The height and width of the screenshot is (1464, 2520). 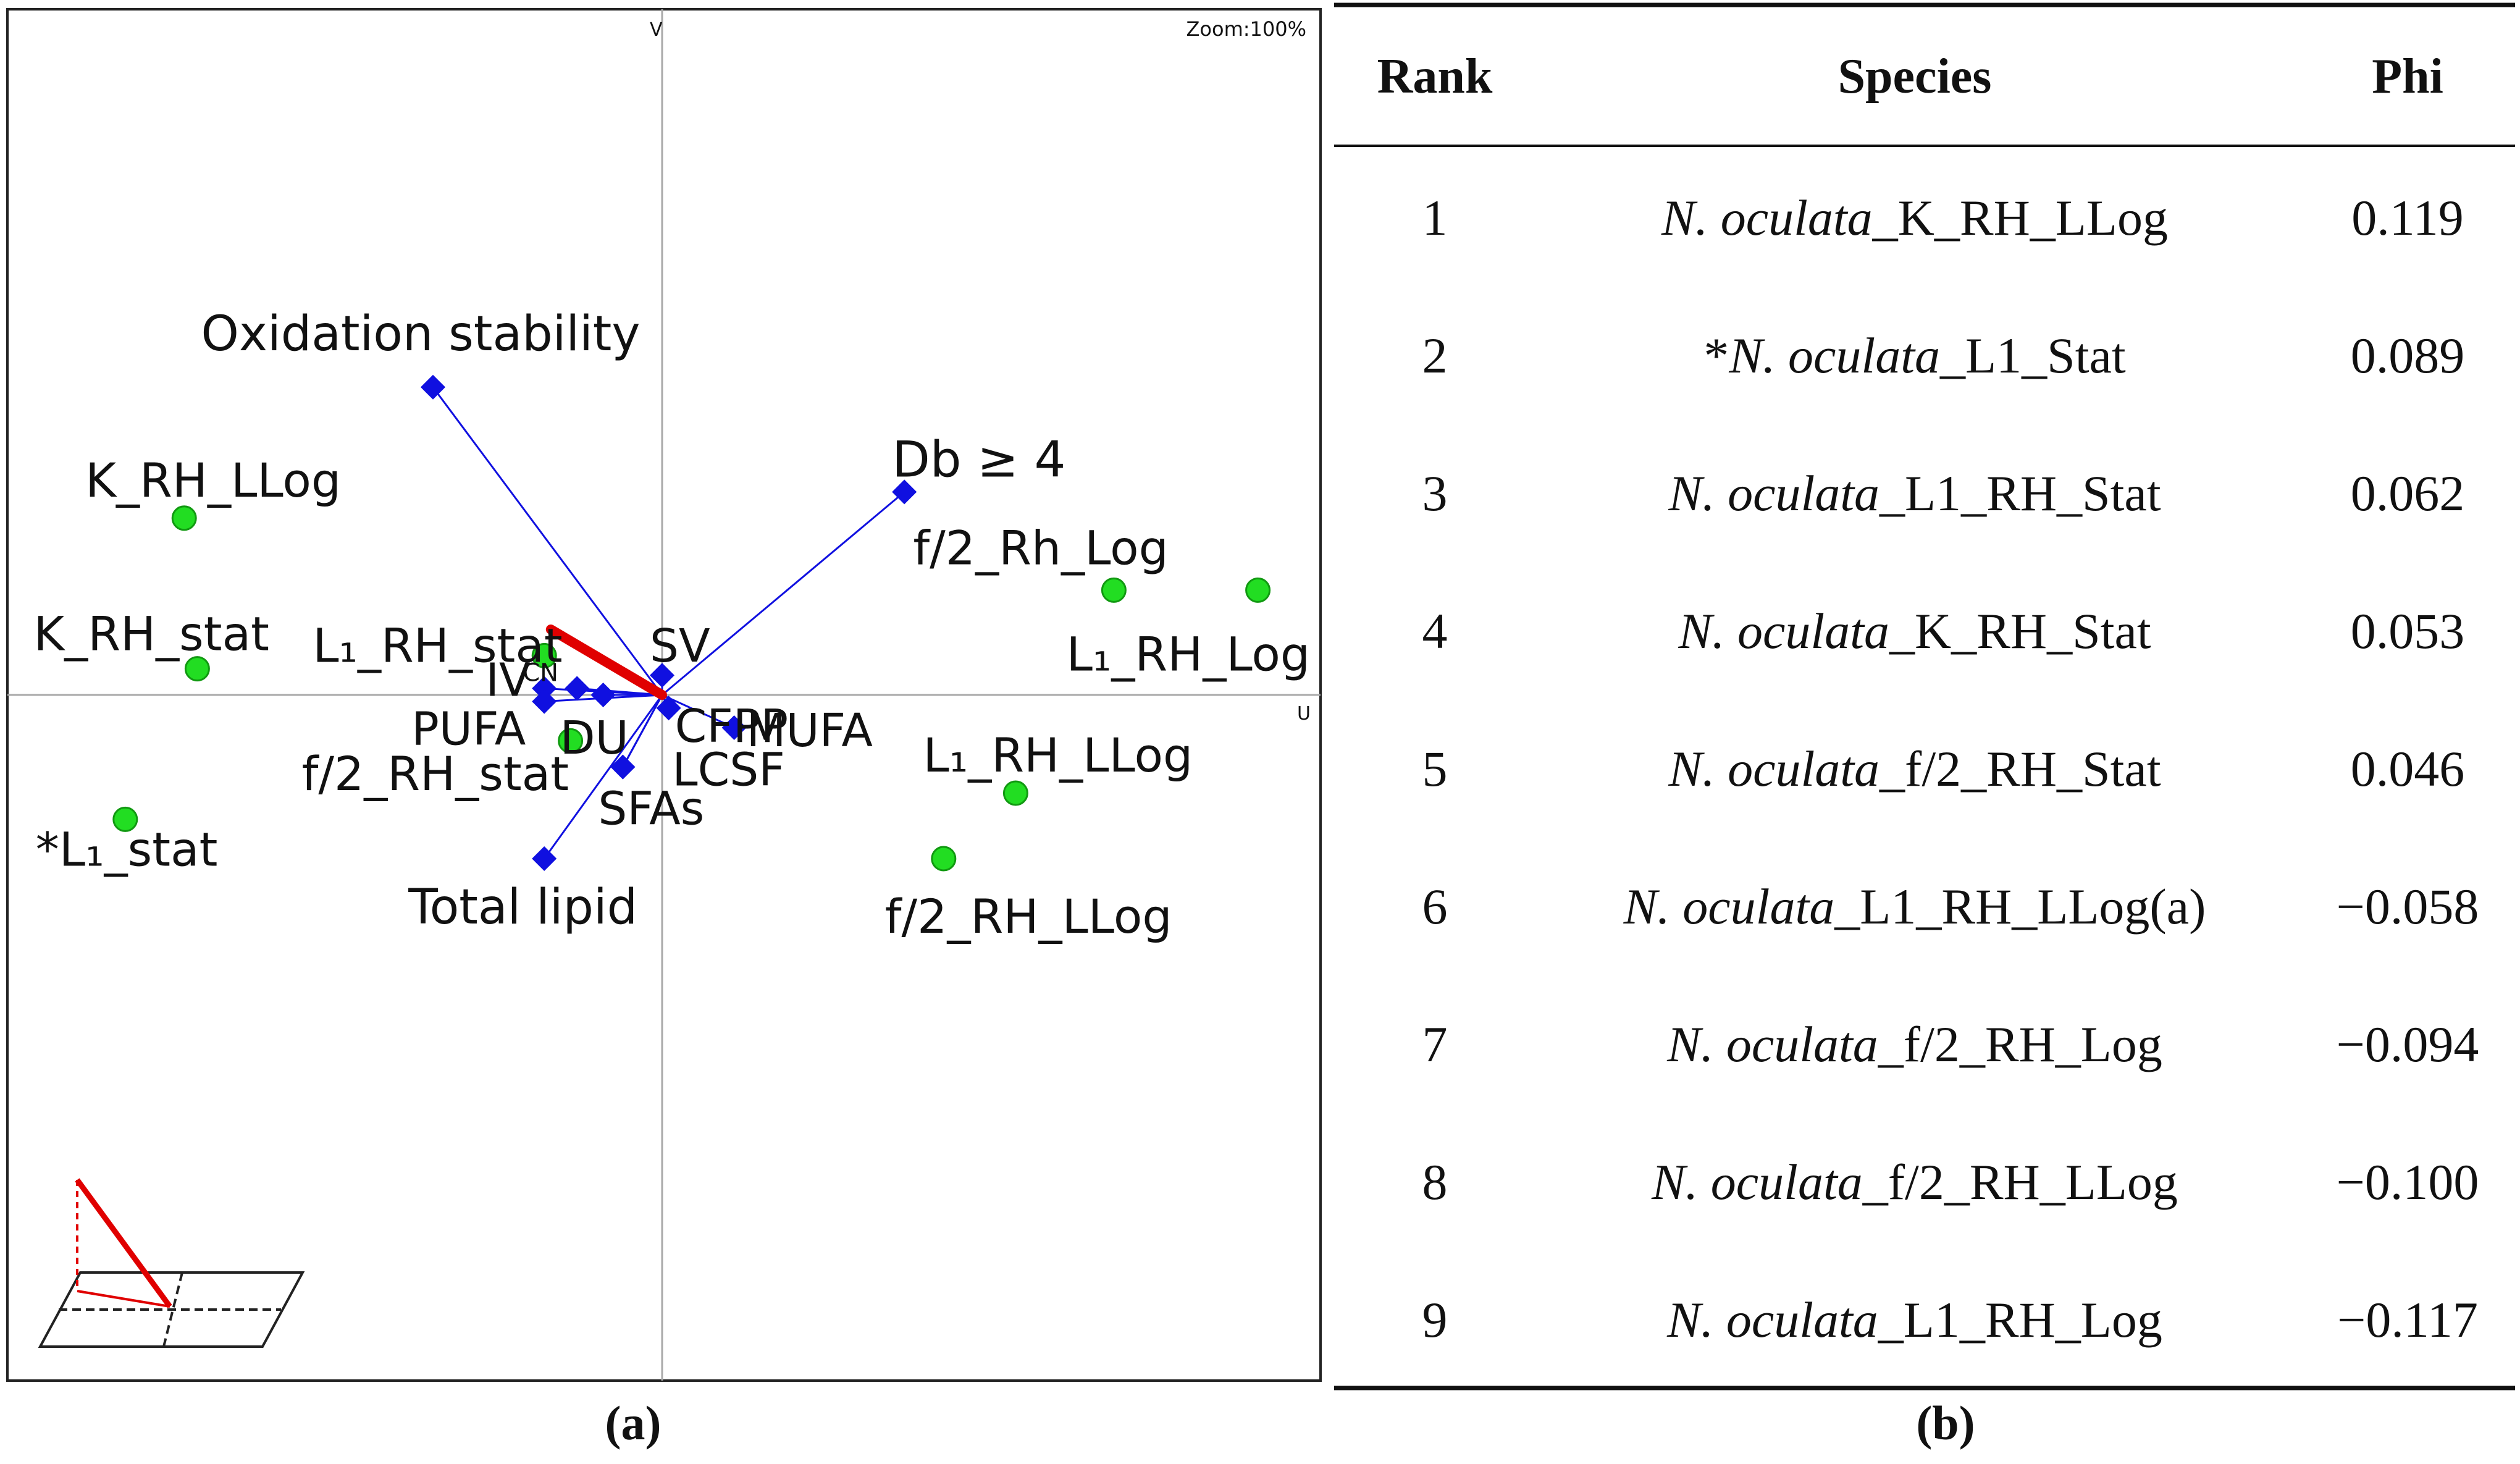 What do you see at coordinates (1258, 590) in the screenshot?
I see `alternative-marker-l-rh-log` at bounding box center [1258, 590].